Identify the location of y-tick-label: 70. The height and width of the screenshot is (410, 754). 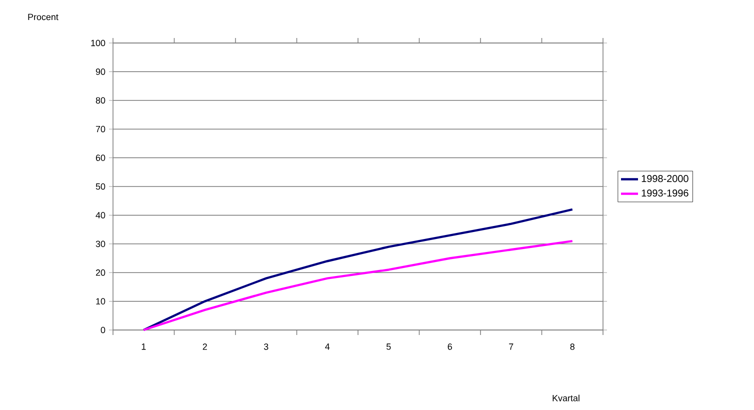
(101, 129).